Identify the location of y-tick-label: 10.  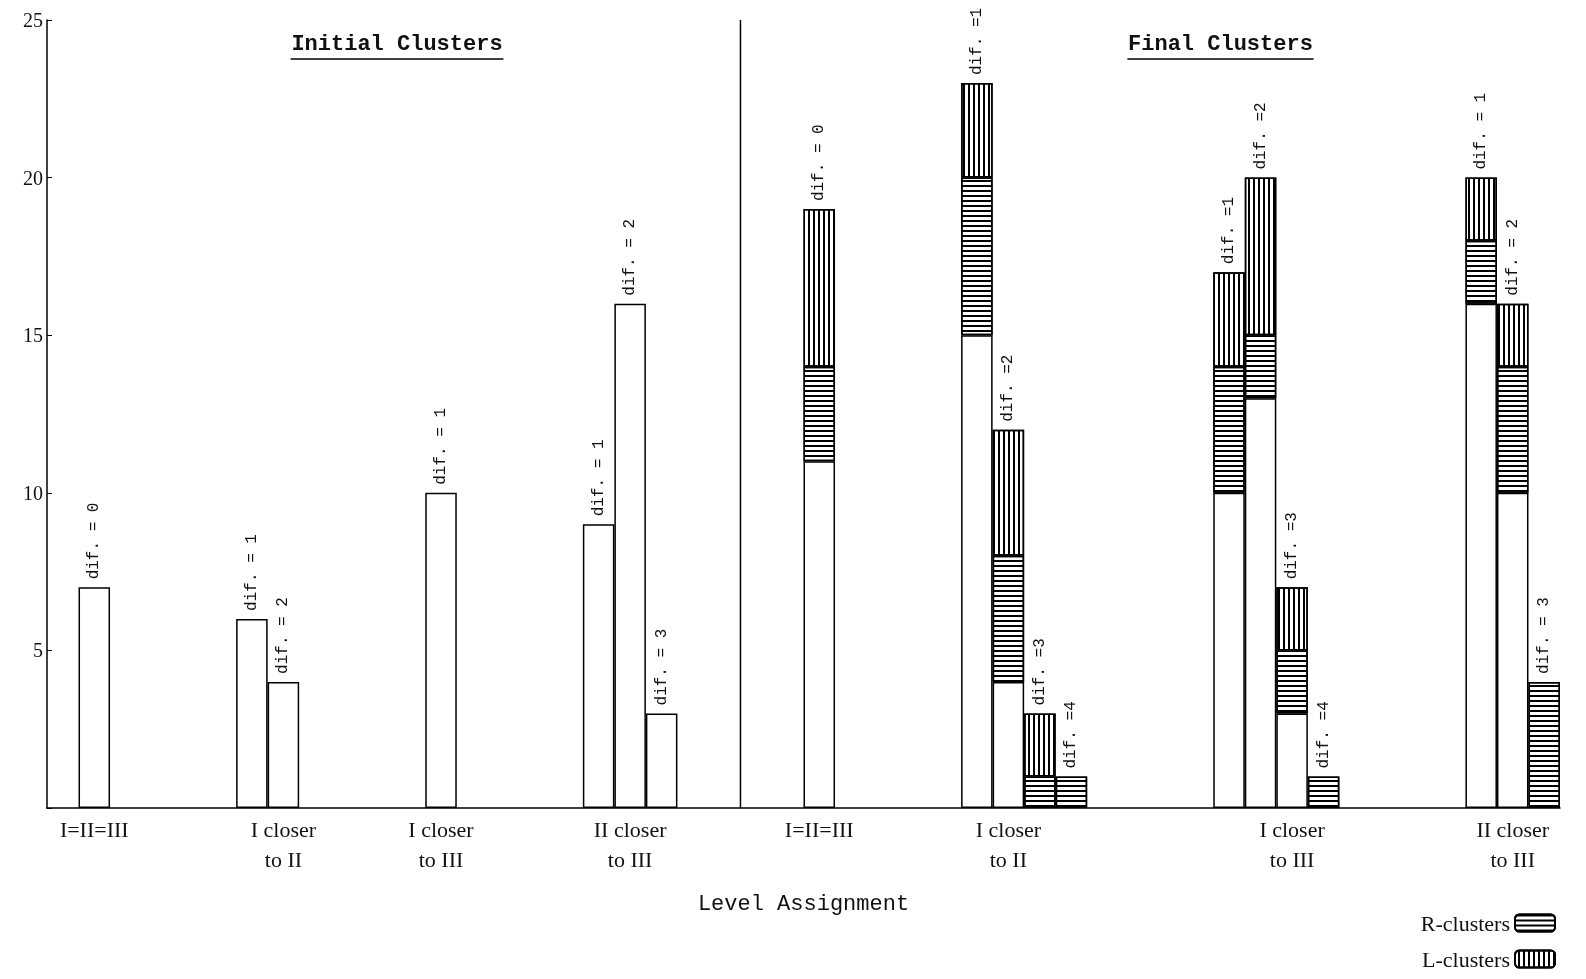
(33, 492).